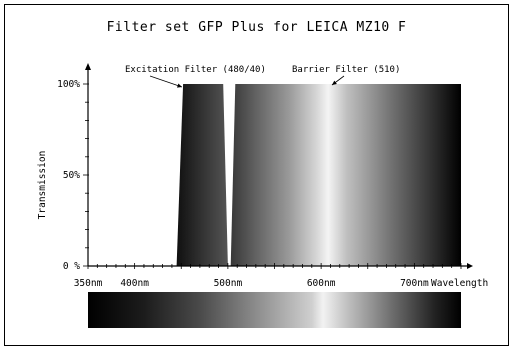 The image size is (513, 350). What do you see at coordinates (166, 81) in the screenshot?
I see `annotation-leader` at bounding box center [166, 81].